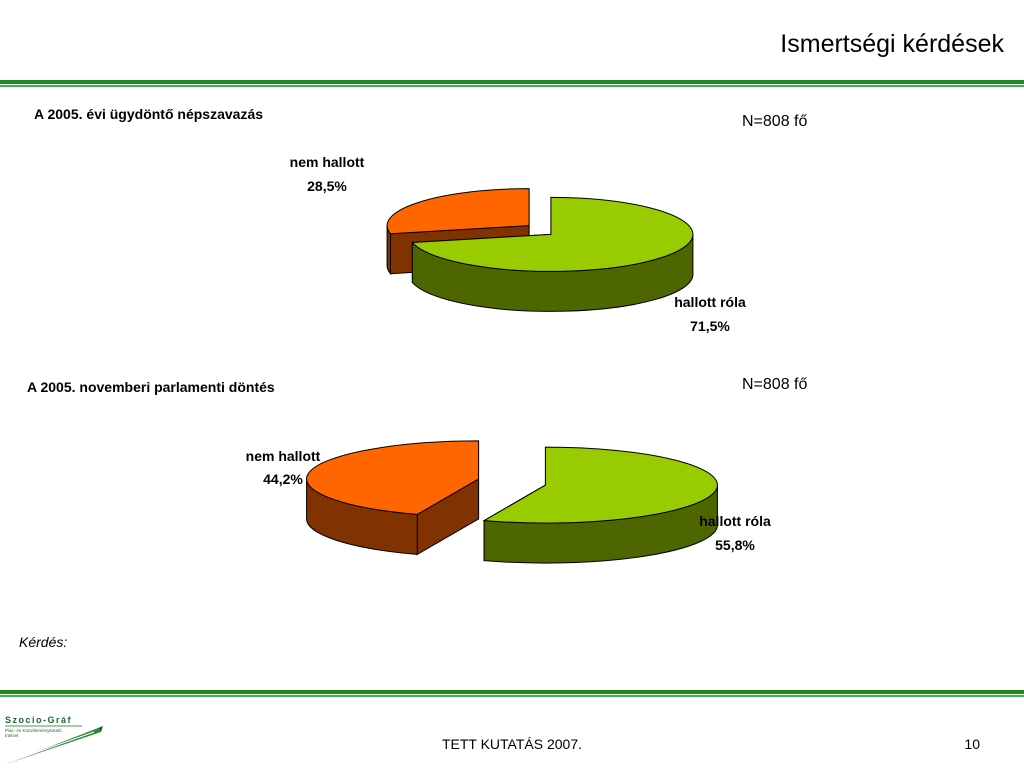 This screenshot has width=1024, height=768. What do you see at coordinates (600, 485) in the screenshot?
I see `chart-2-slice-1-top` at bounding box center [600, 485].